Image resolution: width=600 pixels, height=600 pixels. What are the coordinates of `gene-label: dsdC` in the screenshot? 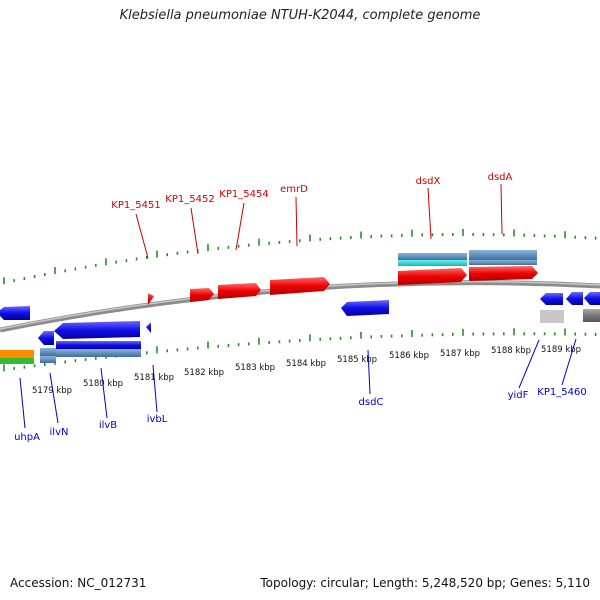 It's located at (371, 402).